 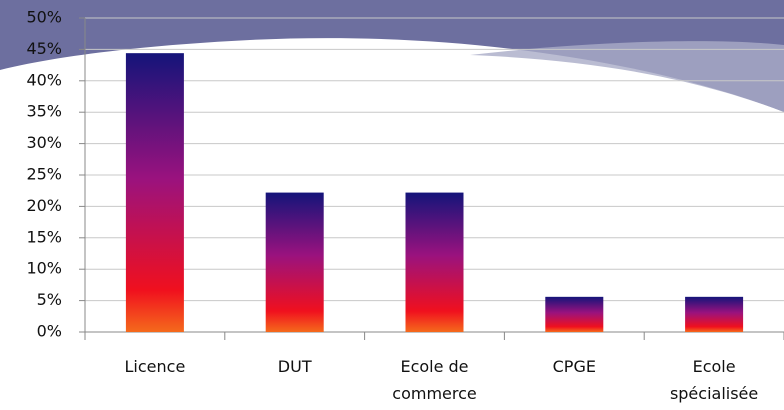 What do you see at coordinates (49, 331) in the screenshot?
I see `y-tick-label: 0%` at bounding box center [49, 331].